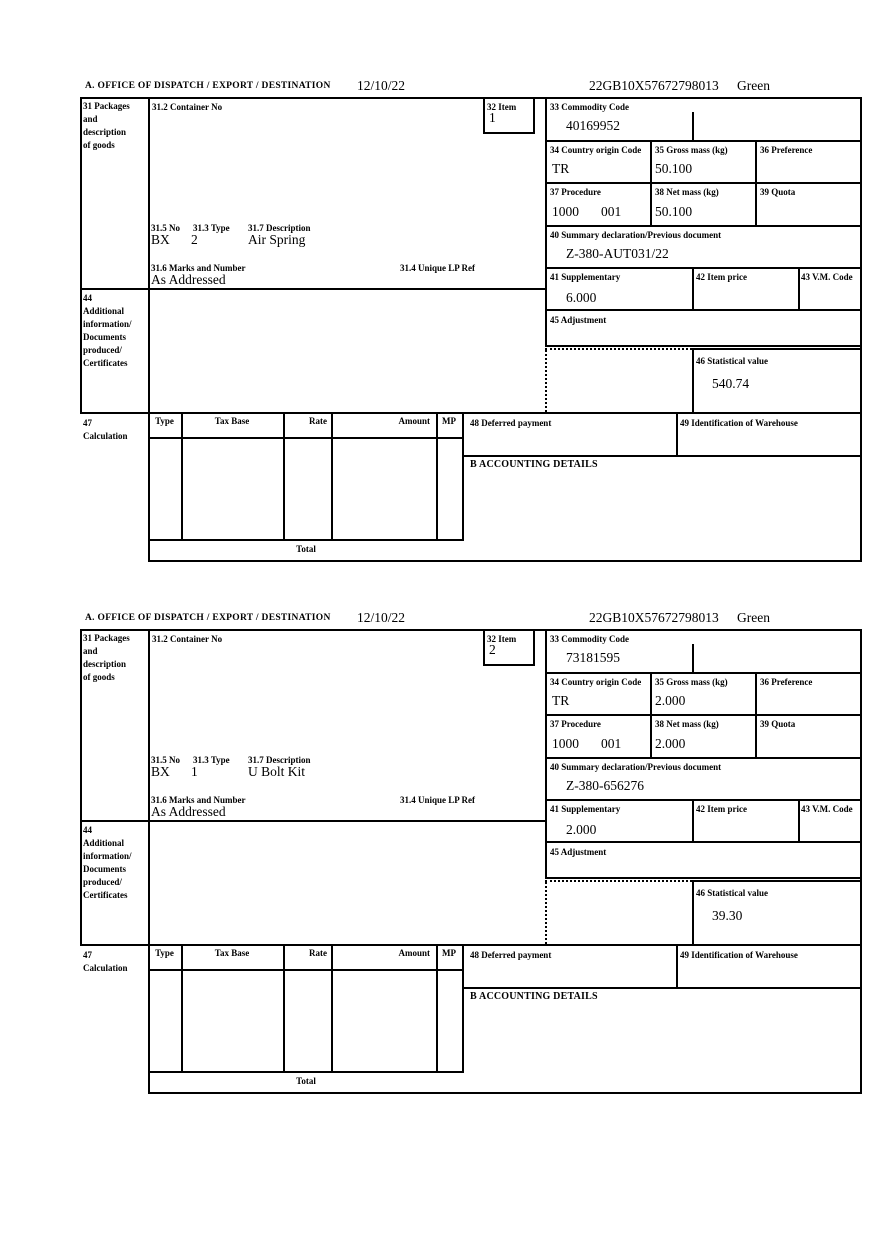  I want to click on calc-header-type: Type, so click(164, 421).